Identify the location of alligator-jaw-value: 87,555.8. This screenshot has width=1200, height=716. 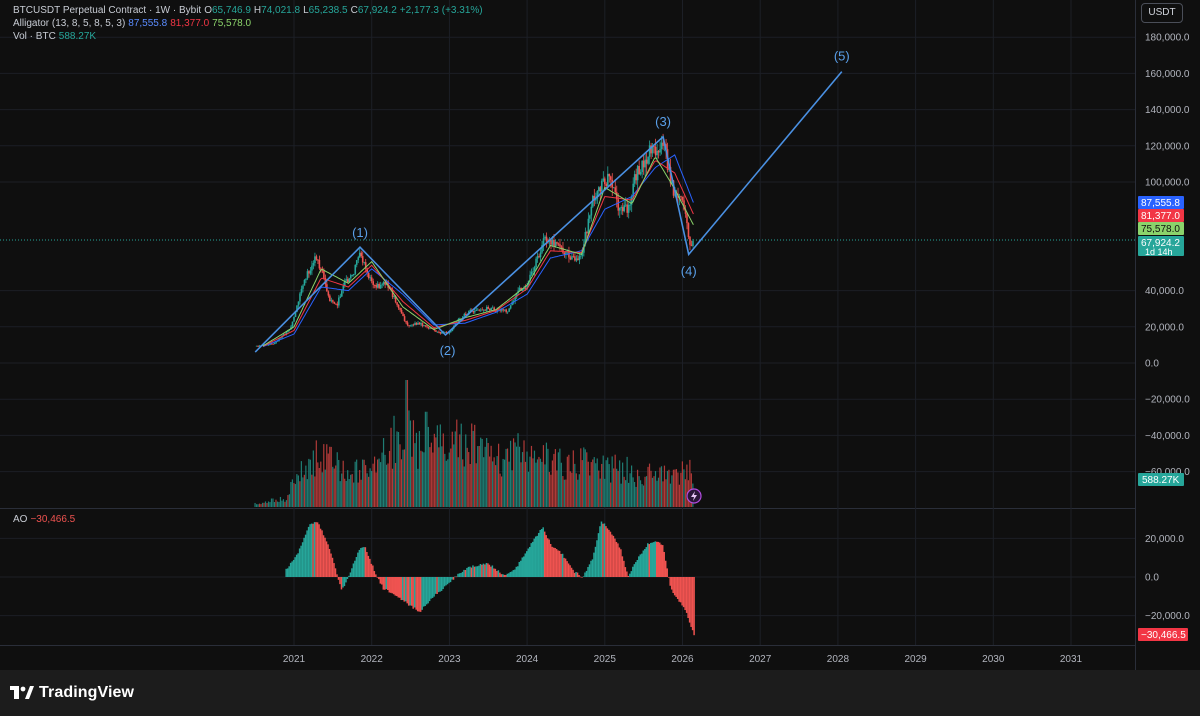
(148, 23).